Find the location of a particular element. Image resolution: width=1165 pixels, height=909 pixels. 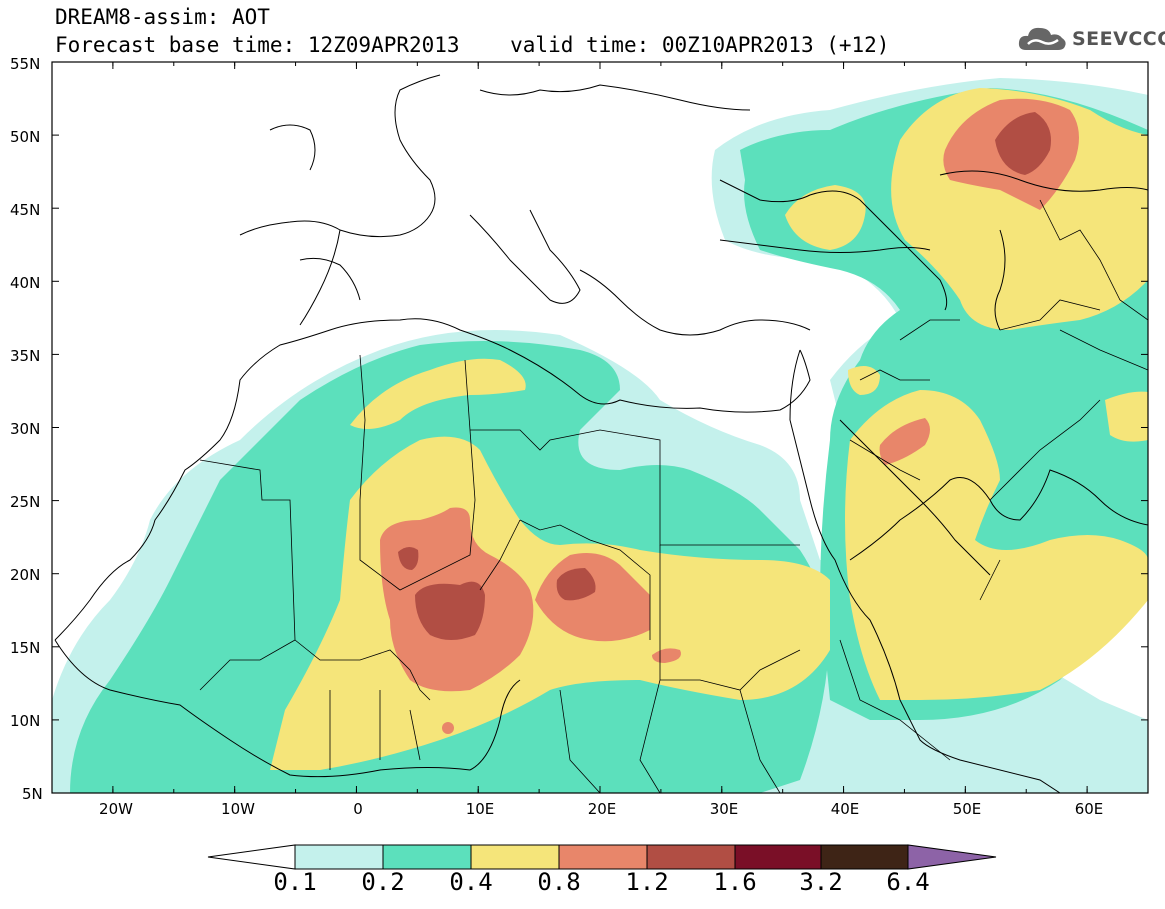

cloud-icon is located at coordinates (1042, 38).